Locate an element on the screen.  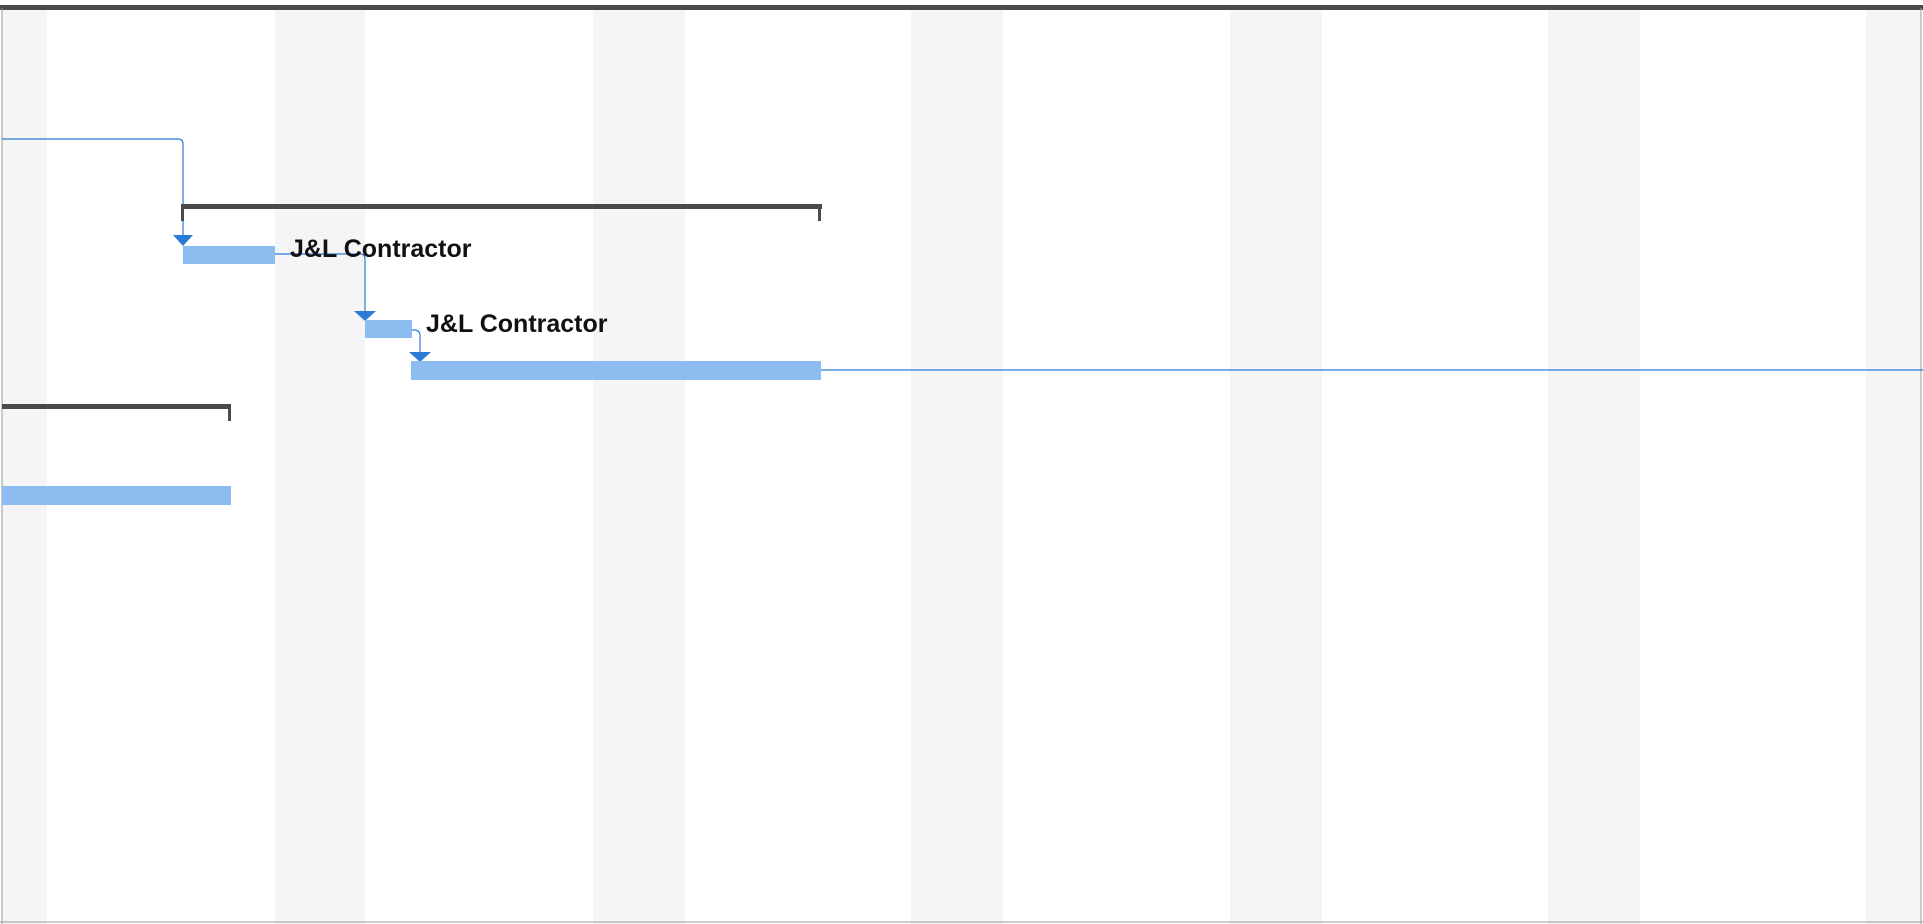
summary-bar-start-cap is located at coordinates (182, 212).